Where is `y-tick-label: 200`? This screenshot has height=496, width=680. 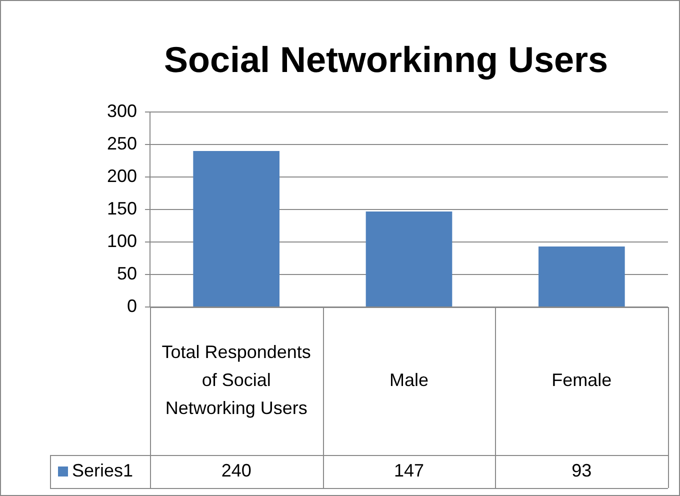
y-tick-label: 200 is located at coordinates (121, 176).